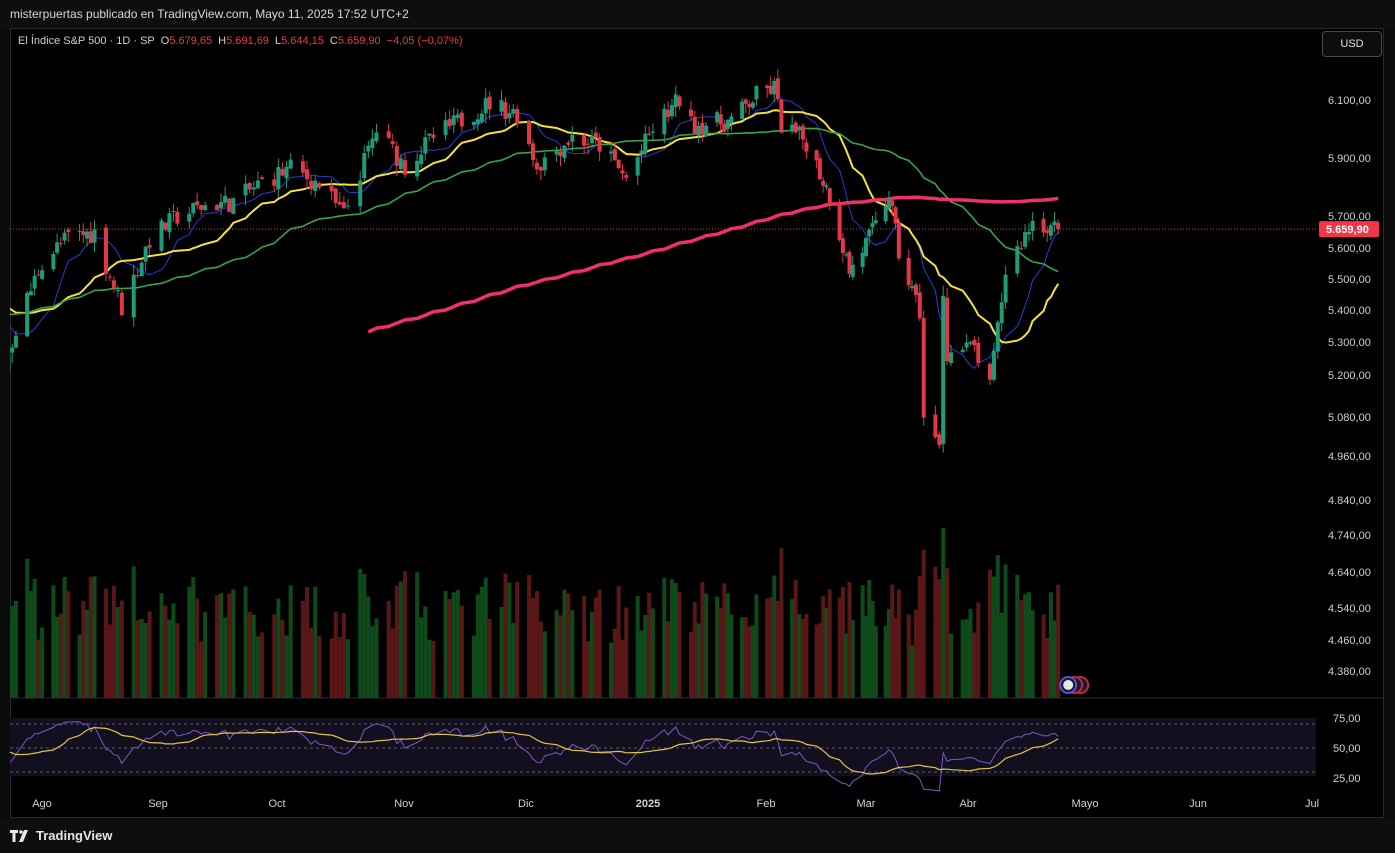 The width and height of the screenshot is (1395, 853). I want to click on currency-button: USD, so click(1352, 44).